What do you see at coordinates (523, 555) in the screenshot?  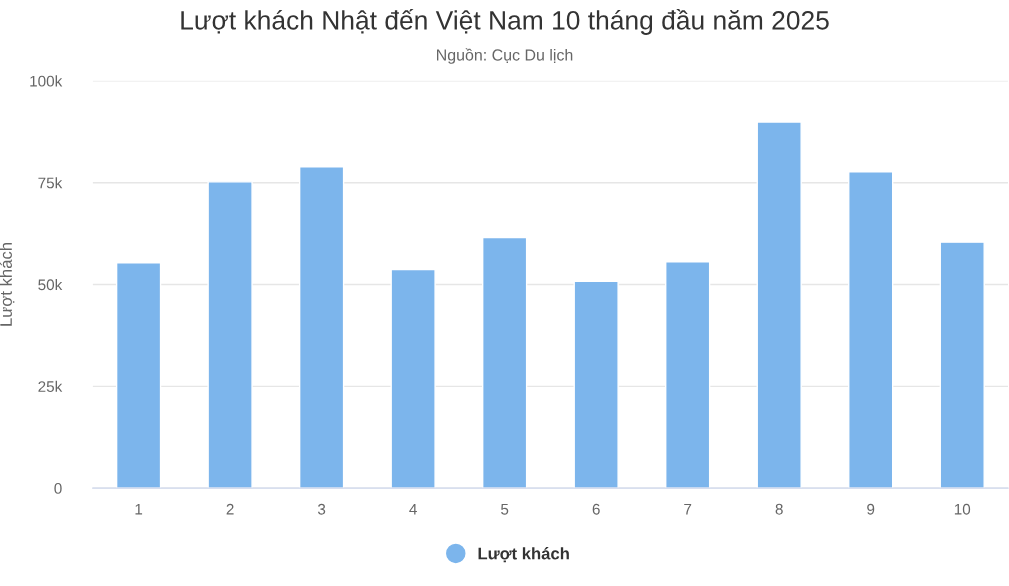 I see `legend-label: Lượt khách` at bounding box center [523, 555].